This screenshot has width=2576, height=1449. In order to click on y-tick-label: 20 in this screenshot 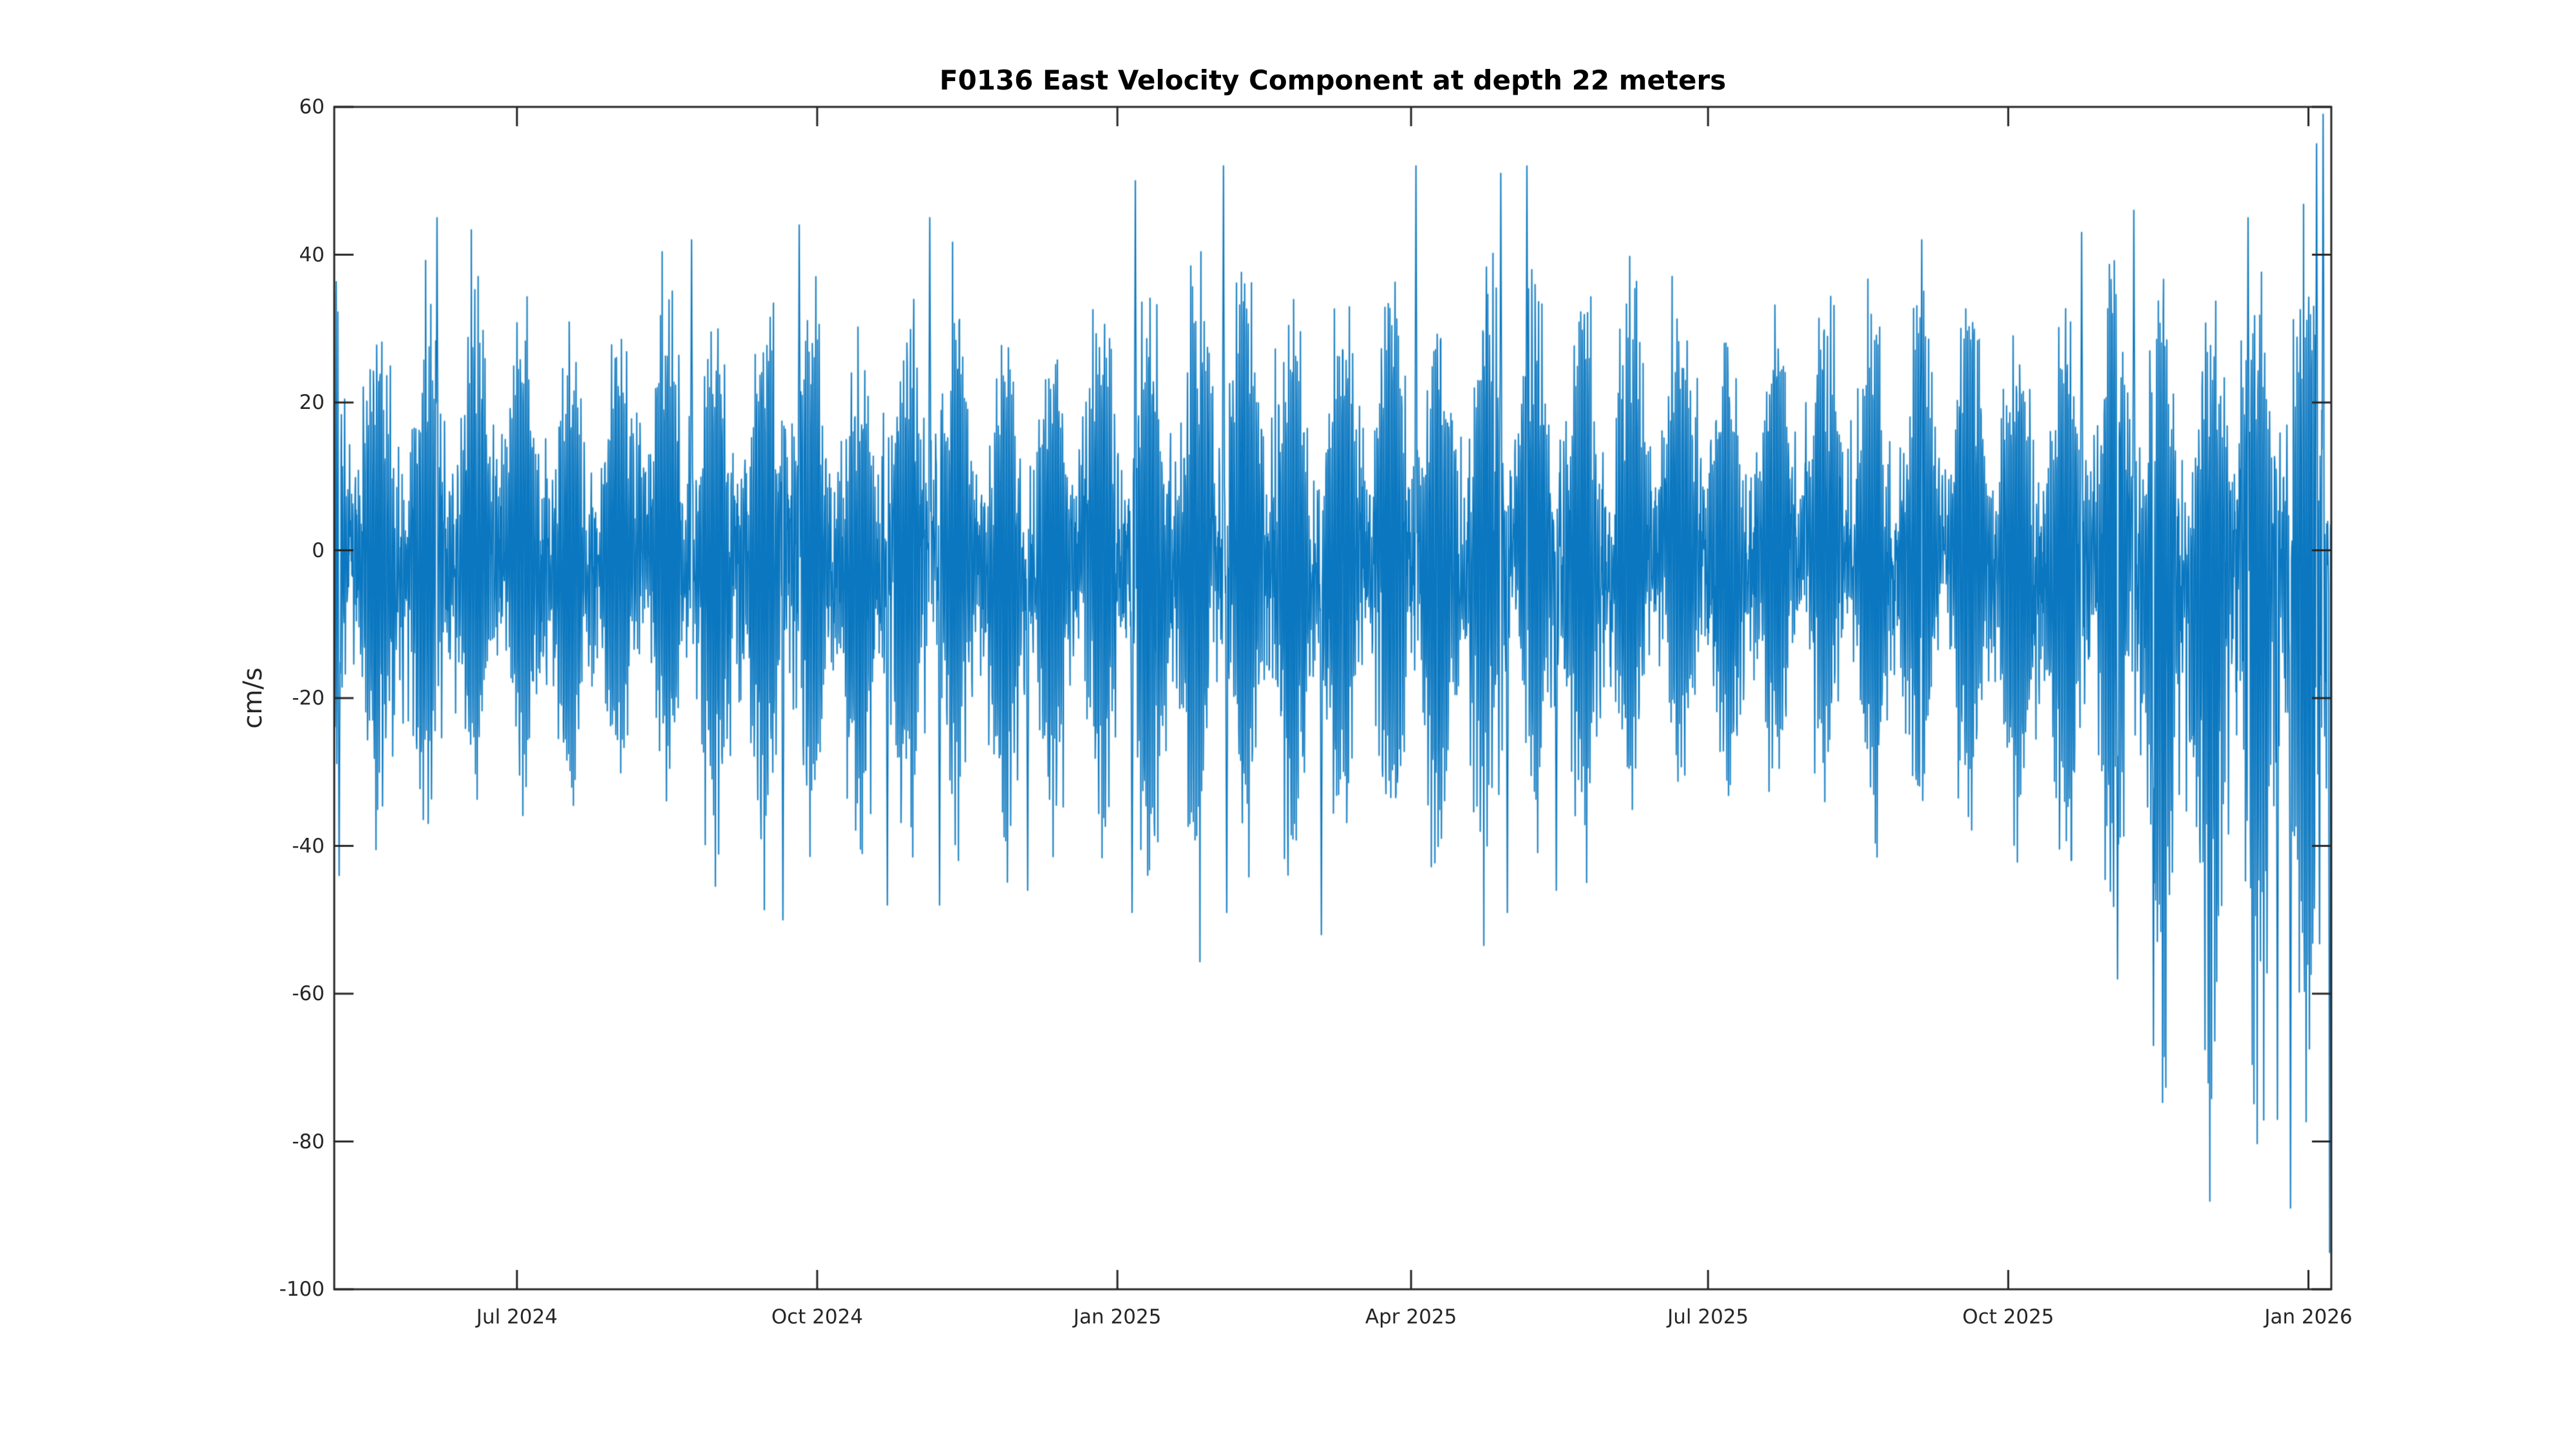, I will do `click(312, 402)`.